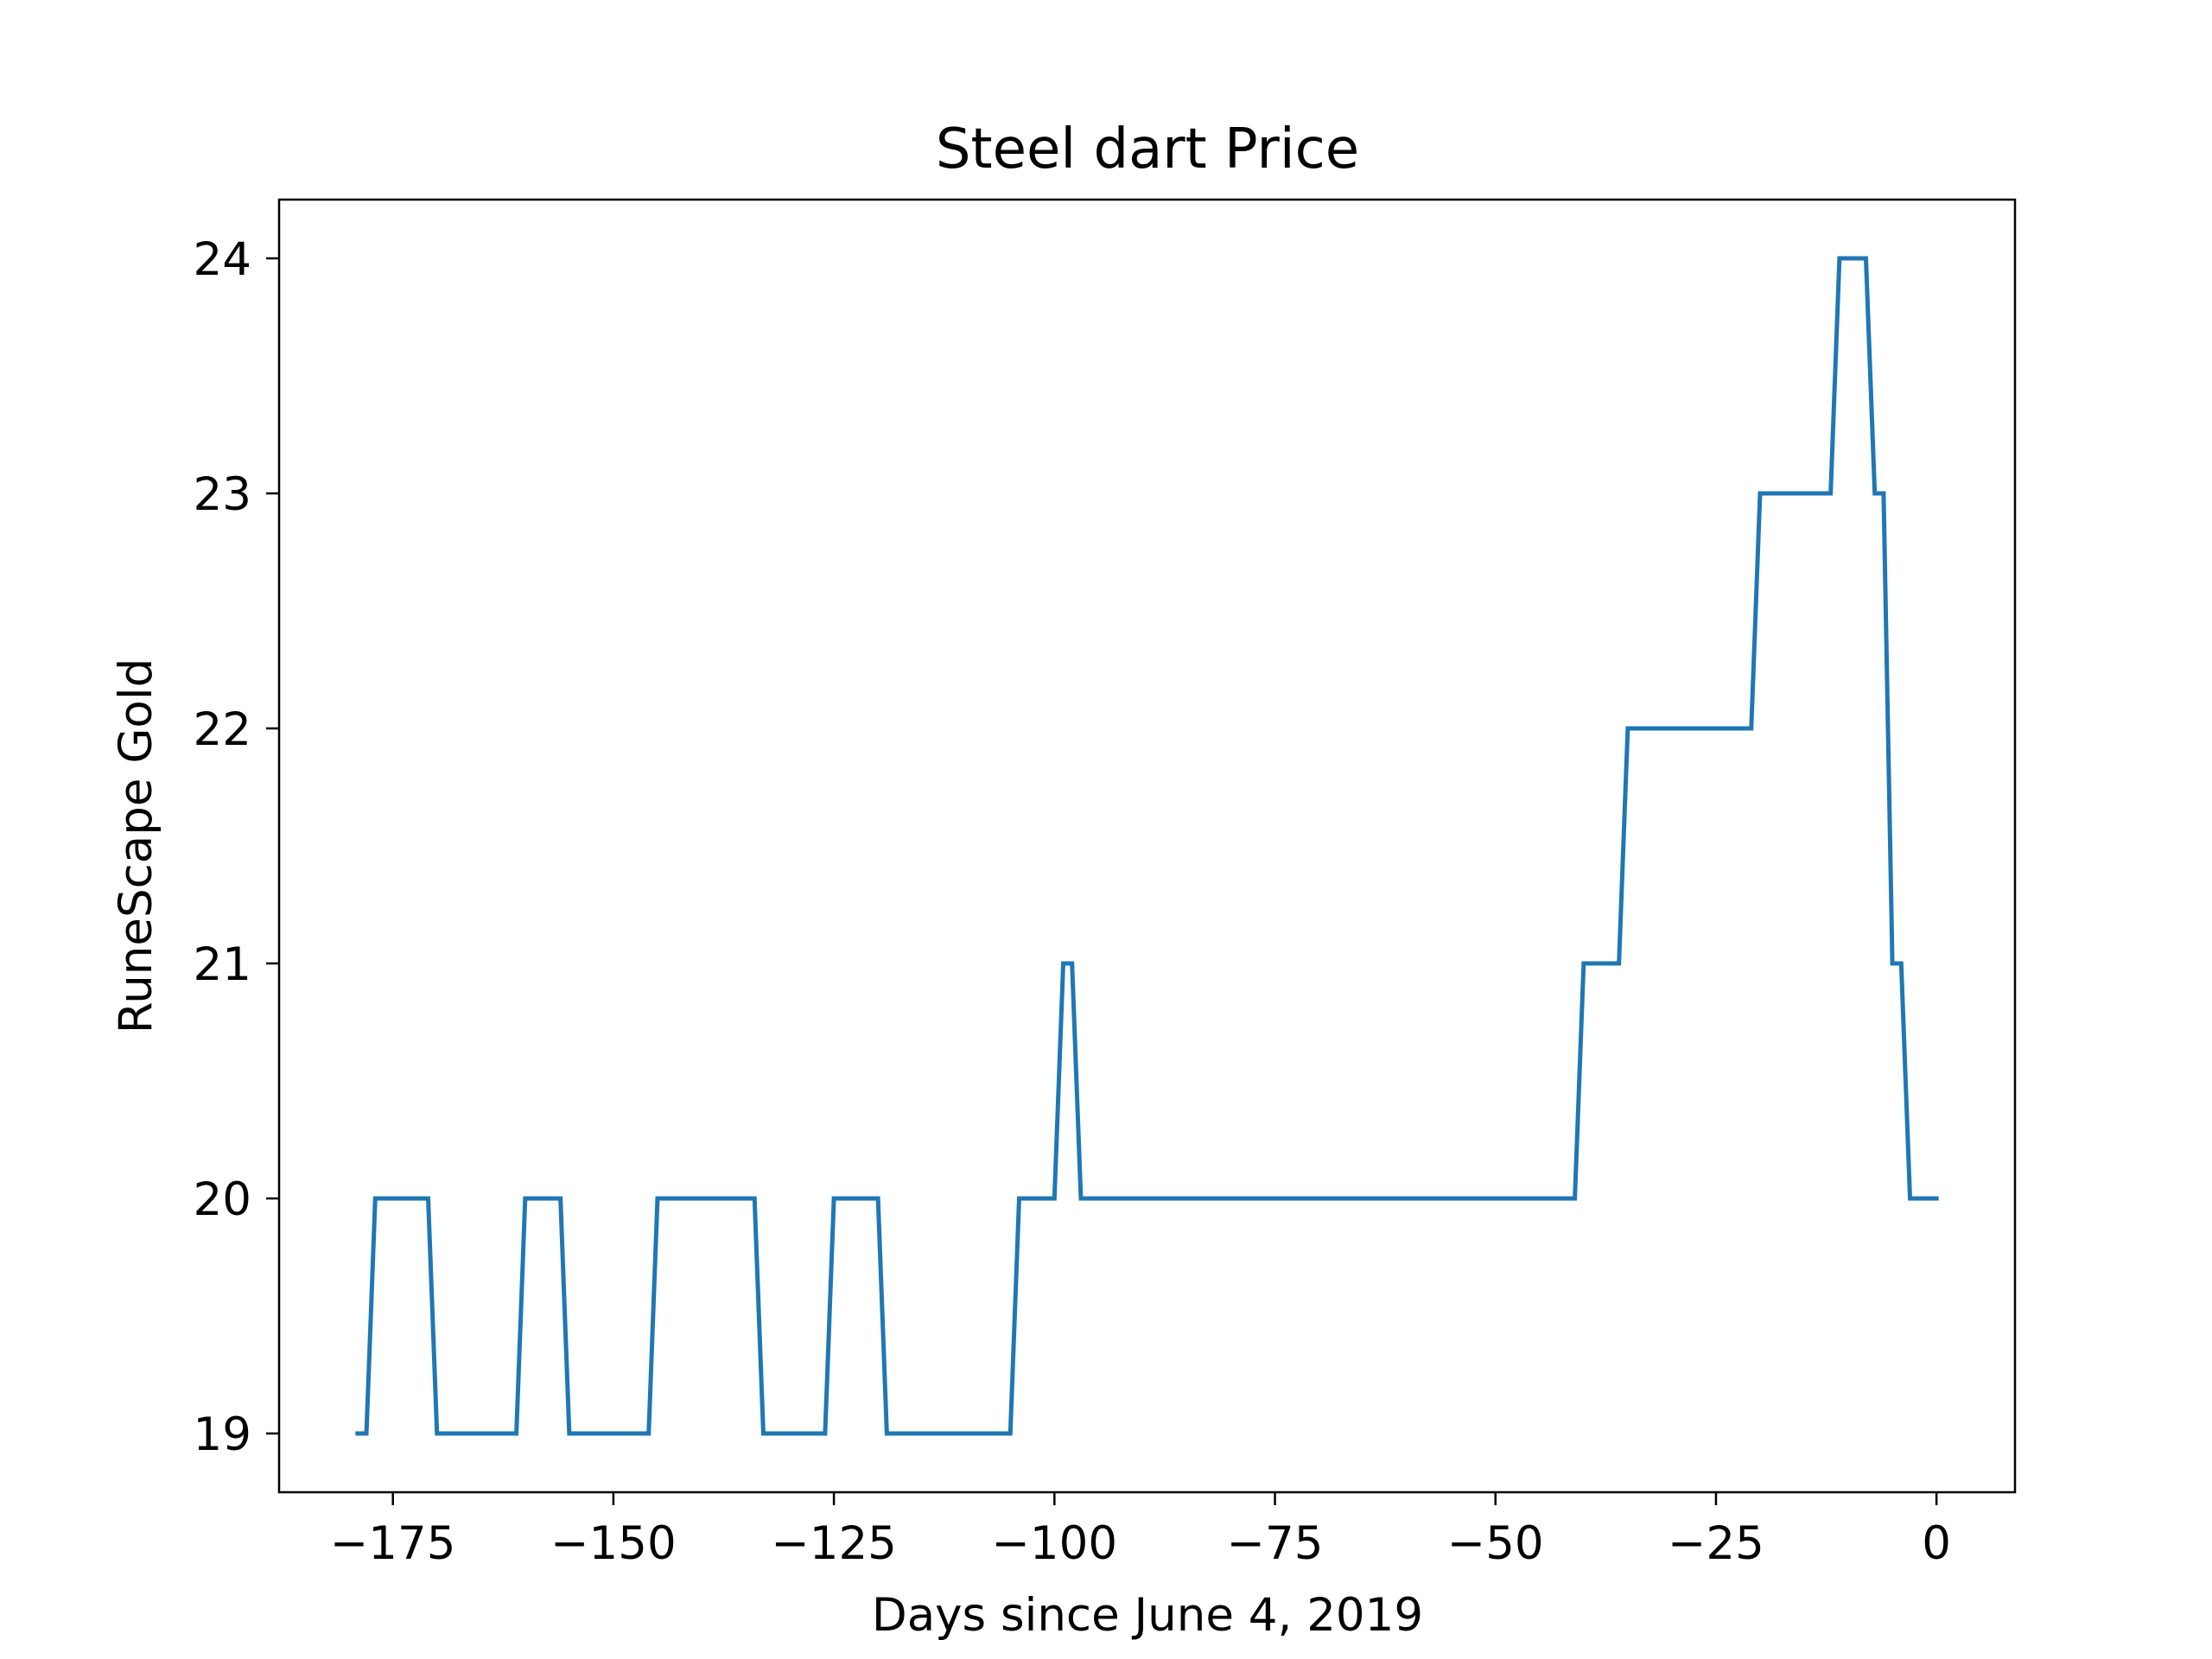  Describe the element at coordinates (222, 1199) in the screenshot. I see `y-tick-label: 20` at that location.